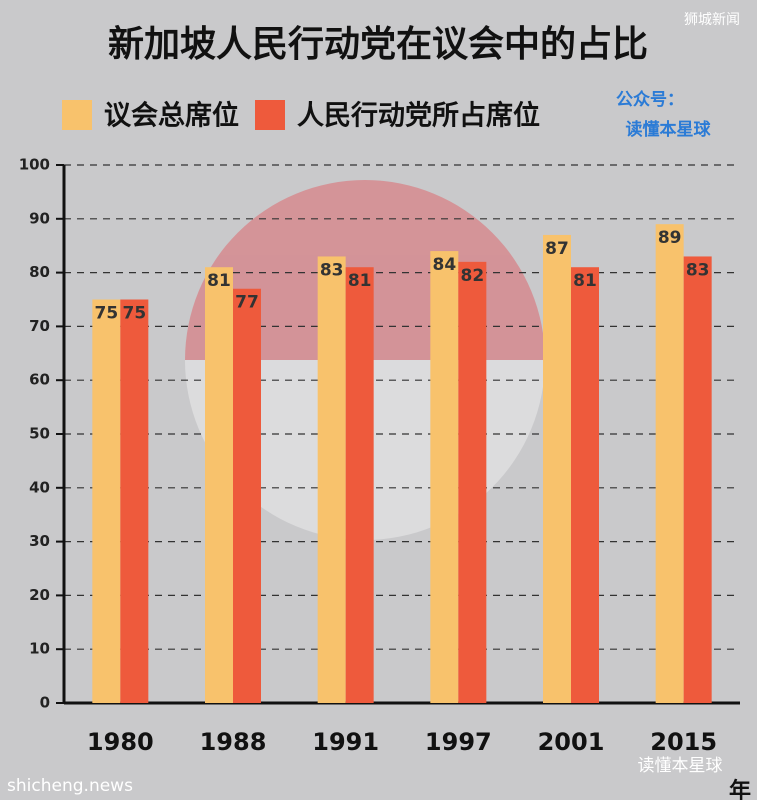 This screenshot has width=757, height=800. What do you see at coordinates (39, 272) in the screenshot?
I see `y-tick-label: 80` at bounding box center [39, 272].